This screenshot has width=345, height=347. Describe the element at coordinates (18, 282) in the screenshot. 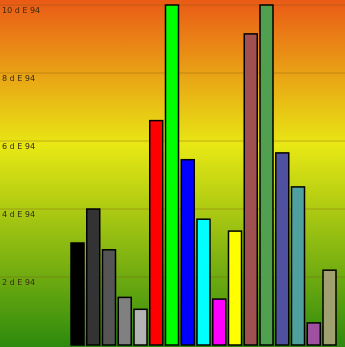

I see `y-tick-label: 2 d E 94` at that location.